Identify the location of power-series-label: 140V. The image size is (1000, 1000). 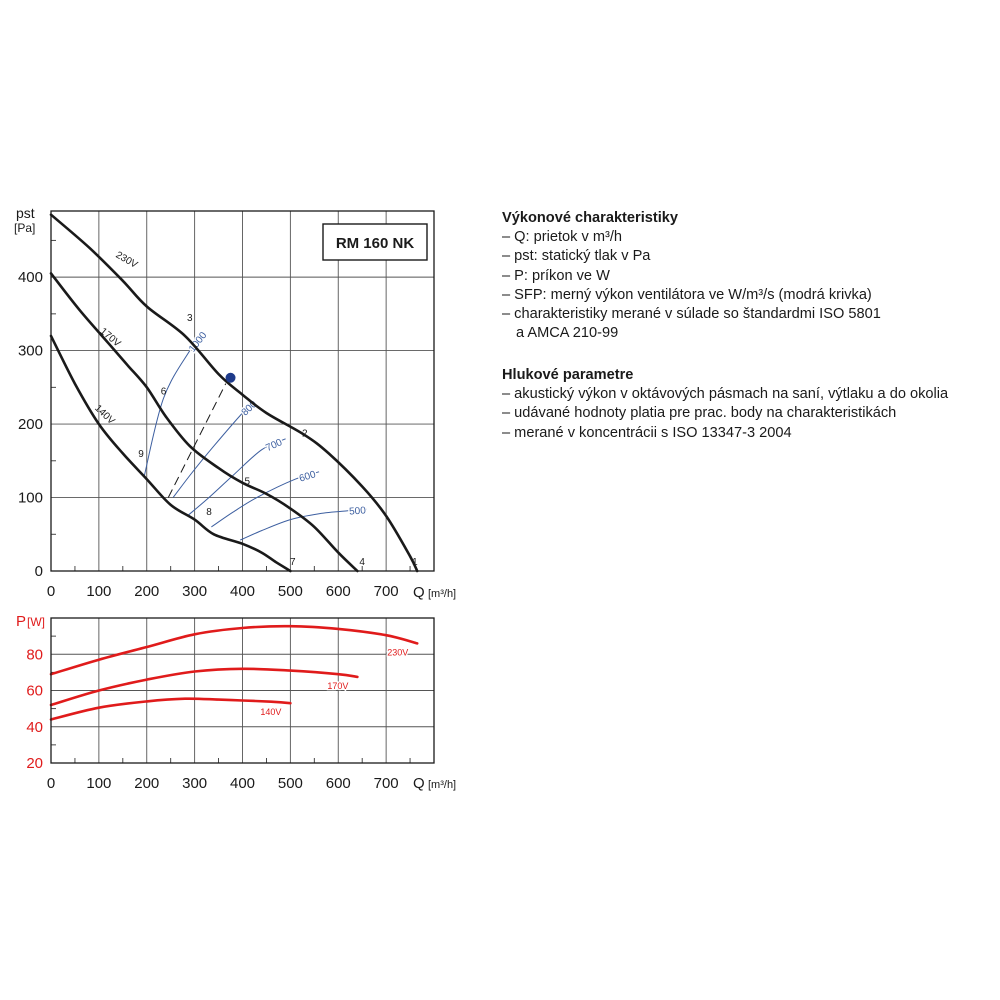
(270, 712).